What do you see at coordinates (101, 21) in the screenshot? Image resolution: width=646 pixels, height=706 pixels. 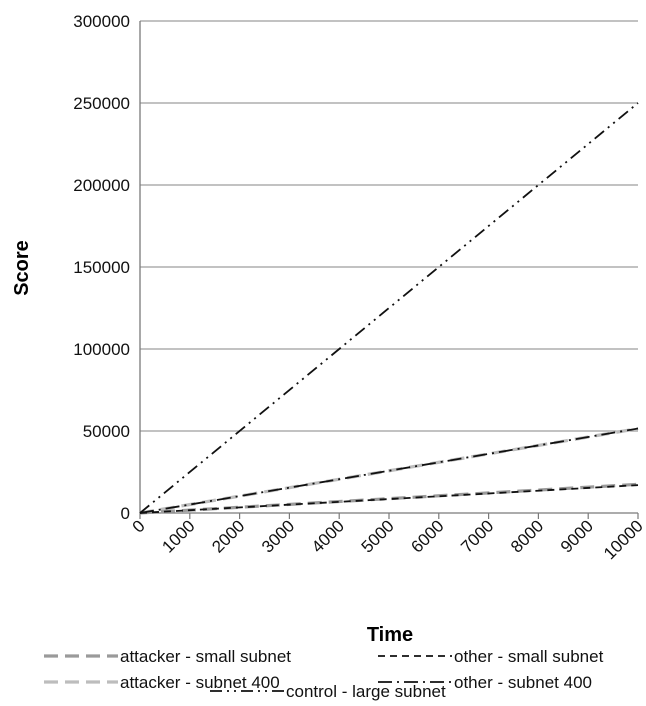 I see `y-tick-label: 300000` at bounding box center [101, 21].